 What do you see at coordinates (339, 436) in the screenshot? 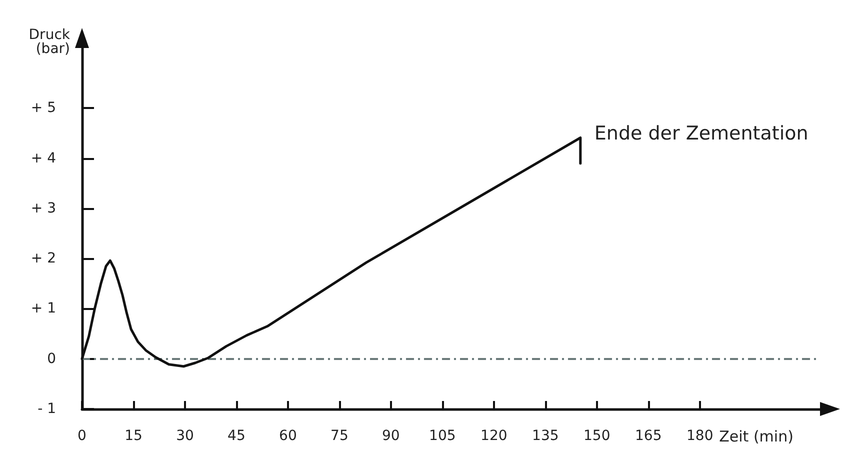
I see `x-tick-label: 75` at bounding box center [339, 436].